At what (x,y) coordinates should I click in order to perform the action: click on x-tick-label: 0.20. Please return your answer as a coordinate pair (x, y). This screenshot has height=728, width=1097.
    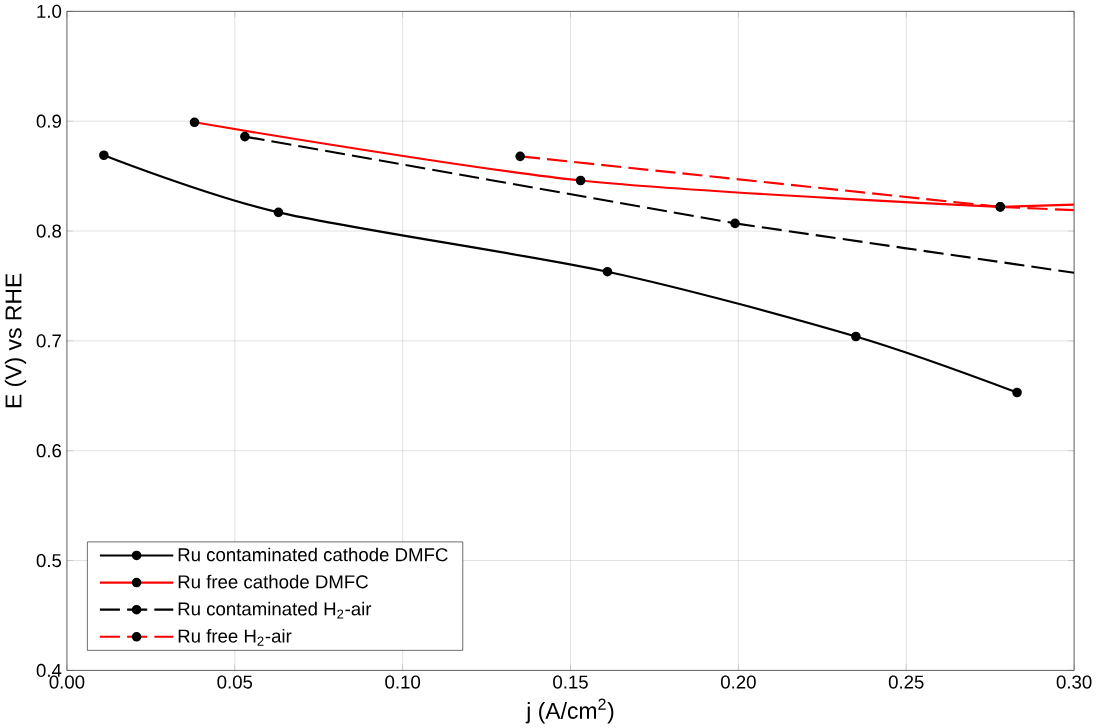
    Looking at the image, I should click on (738, 682).